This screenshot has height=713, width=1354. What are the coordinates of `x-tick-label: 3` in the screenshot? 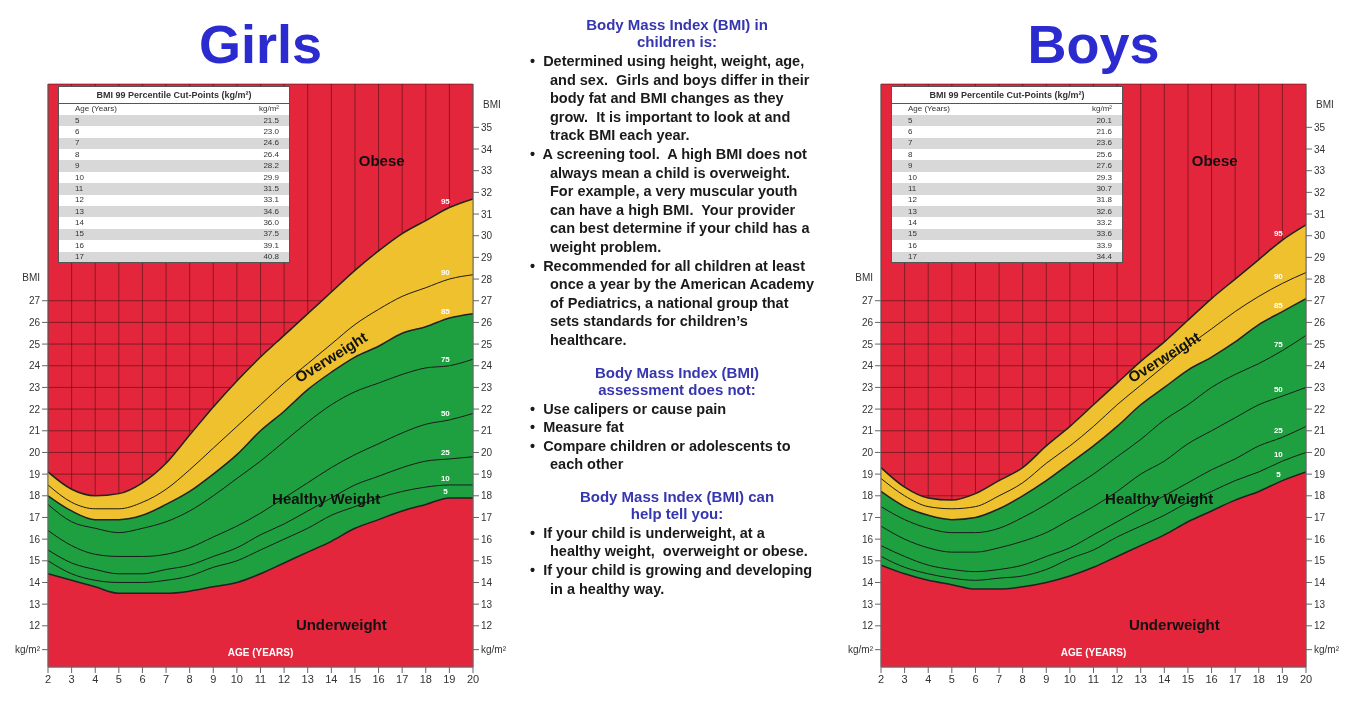 It's located at (904, 678).